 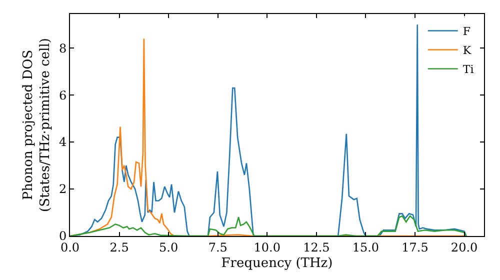 What do you see at coordinates (168, 247) in the screenshot?
I see `x-tick-label: 5.0` at bounding box center [168, 247].